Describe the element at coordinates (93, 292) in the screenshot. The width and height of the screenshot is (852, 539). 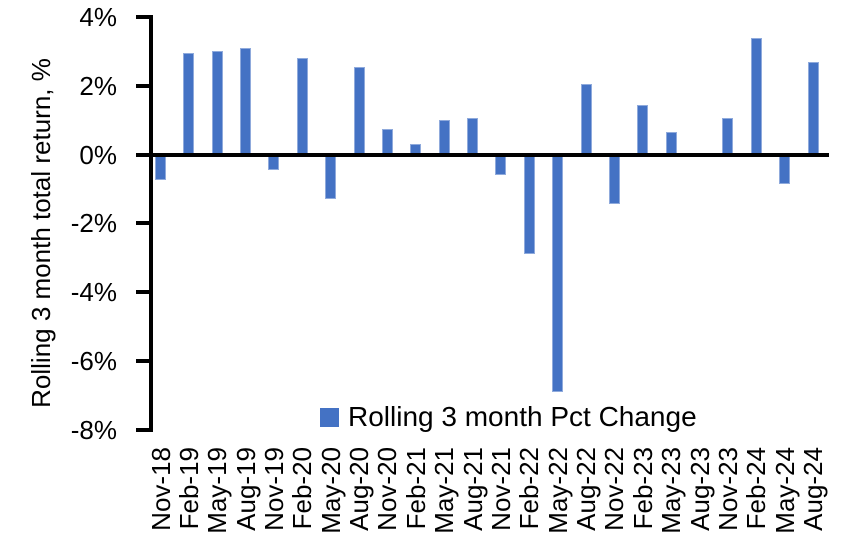
I see `y-tick-label--4%: -4%` at that location.